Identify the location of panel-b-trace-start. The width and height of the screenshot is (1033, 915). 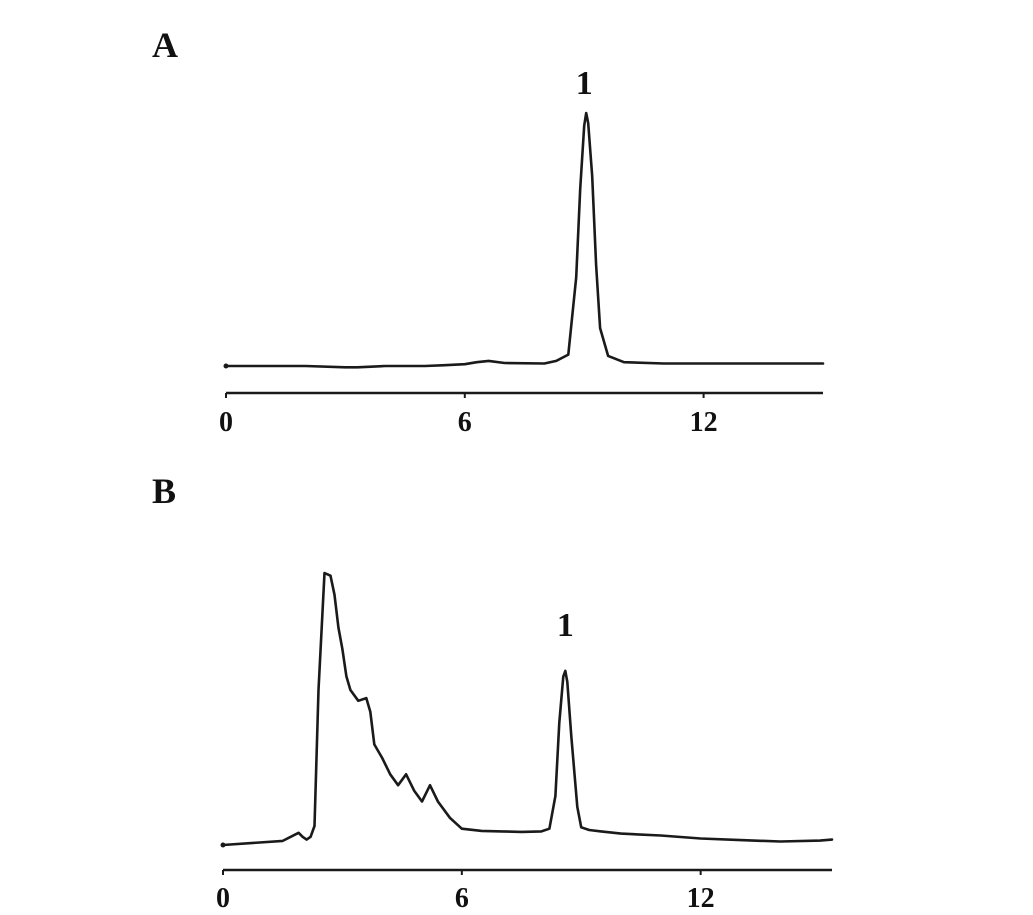
(223, 845).